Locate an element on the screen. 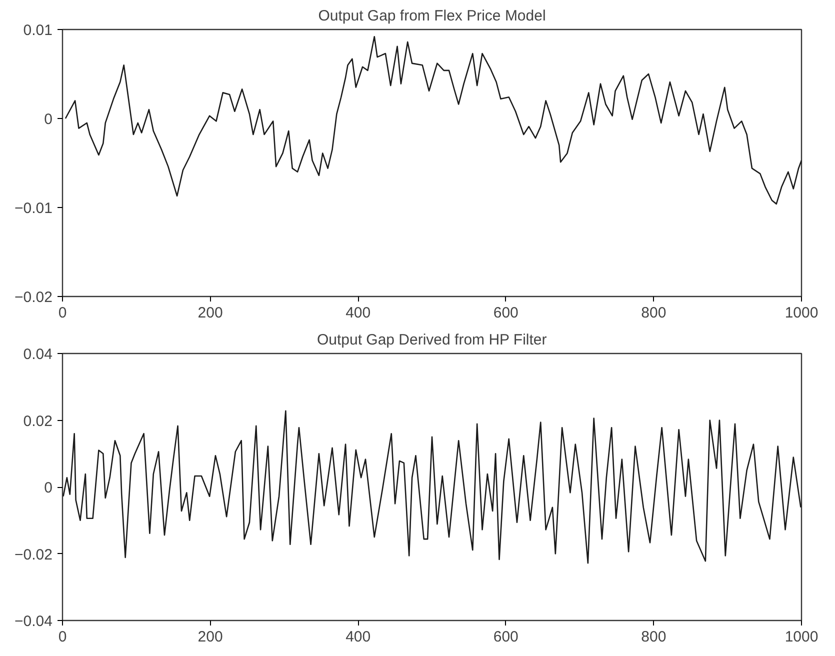 Image resolution: width=835 pixels, height=656 pixels. chart-title: Output Gap from Flex Price Model is located at coordinates (432, 16).